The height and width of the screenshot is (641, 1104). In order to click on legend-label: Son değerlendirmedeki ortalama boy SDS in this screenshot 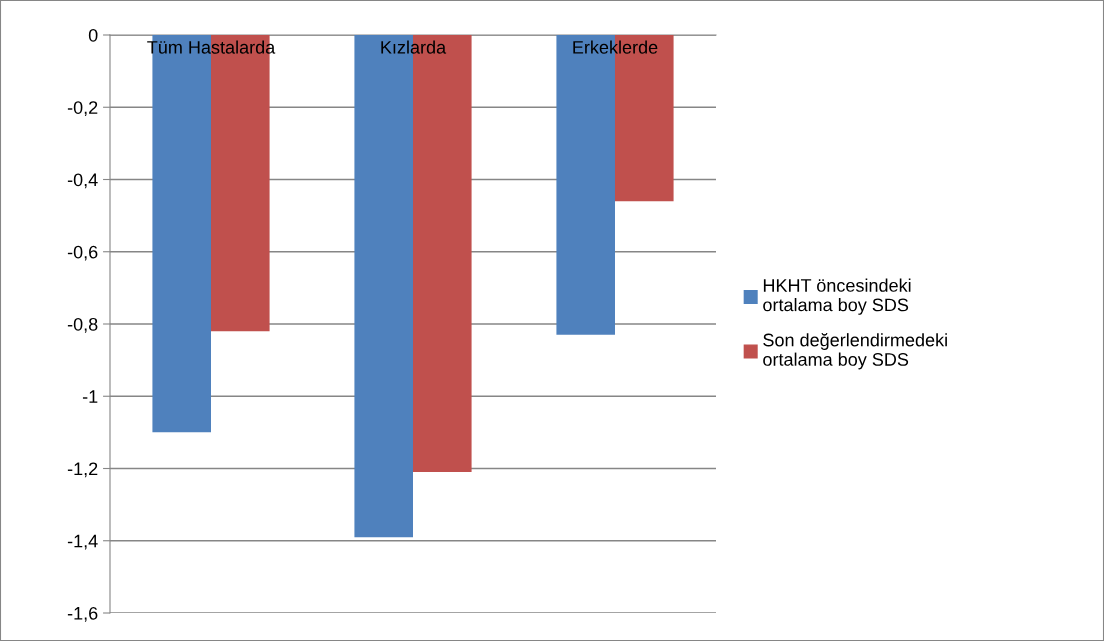, I will do `click(855, 351)`.